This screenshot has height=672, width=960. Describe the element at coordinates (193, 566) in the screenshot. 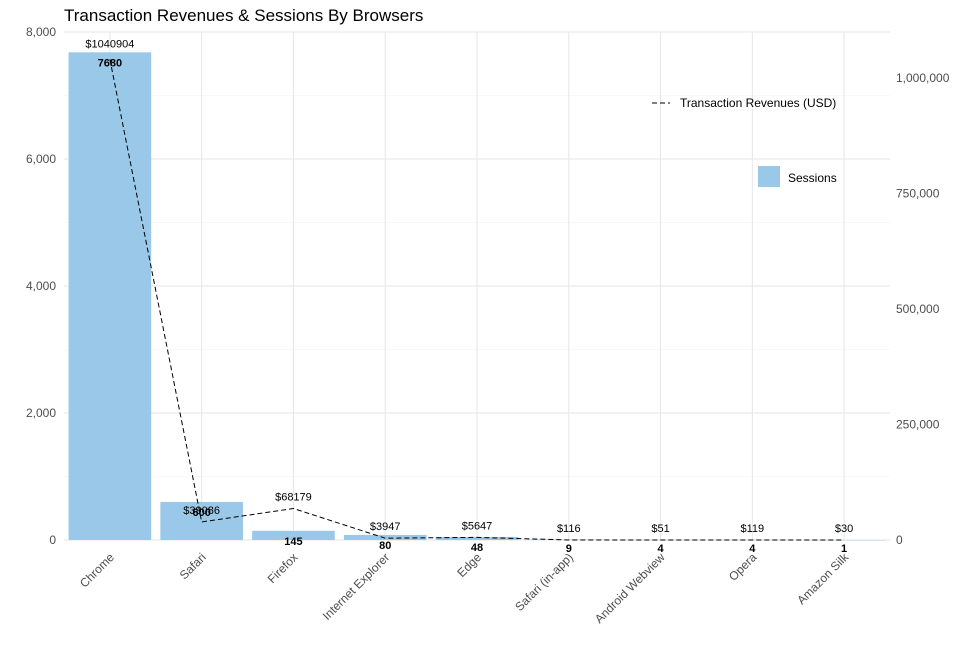

I see `x-category-label: Safari` at that location.